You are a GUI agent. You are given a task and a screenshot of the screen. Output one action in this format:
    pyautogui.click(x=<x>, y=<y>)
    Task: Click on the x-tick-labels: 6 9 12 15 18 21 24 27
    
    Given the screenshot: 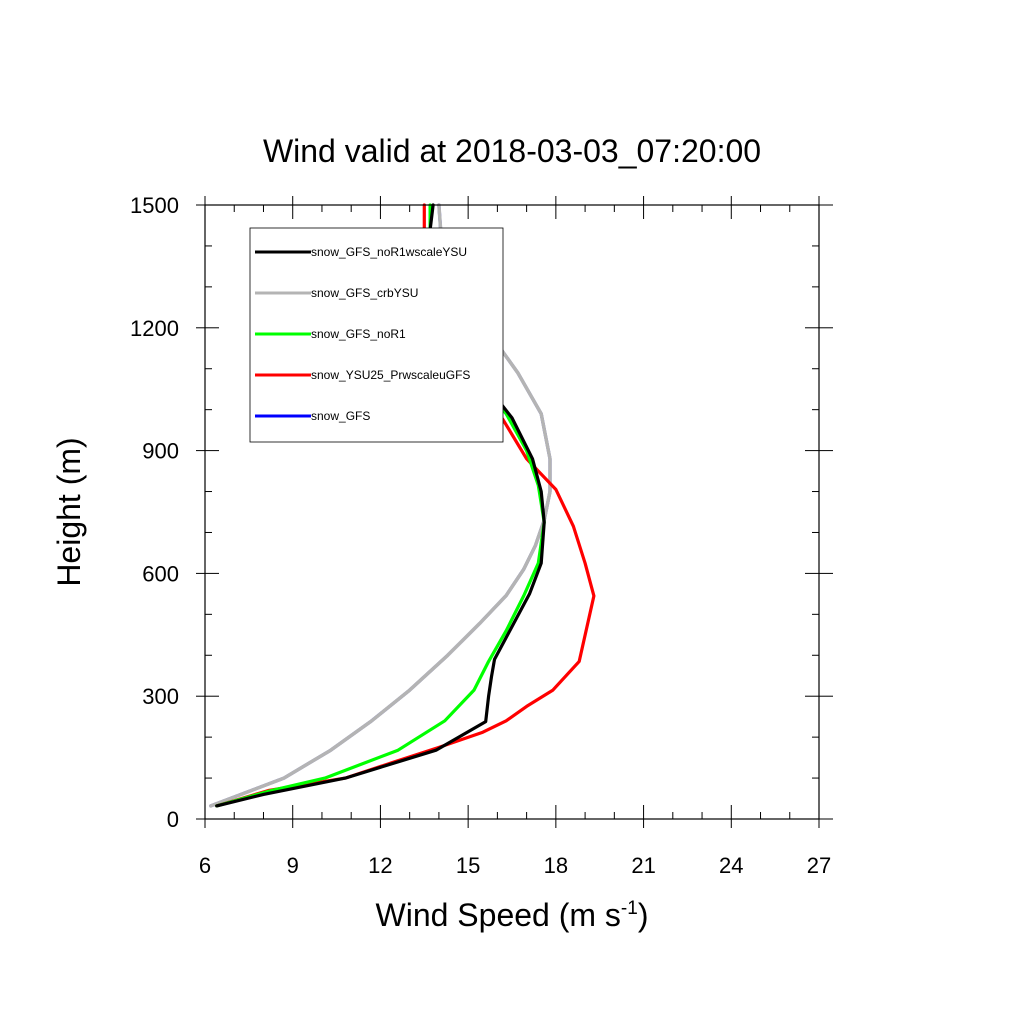 What is the action you would take?
    pyautogui.click(x=515, y=865)
    